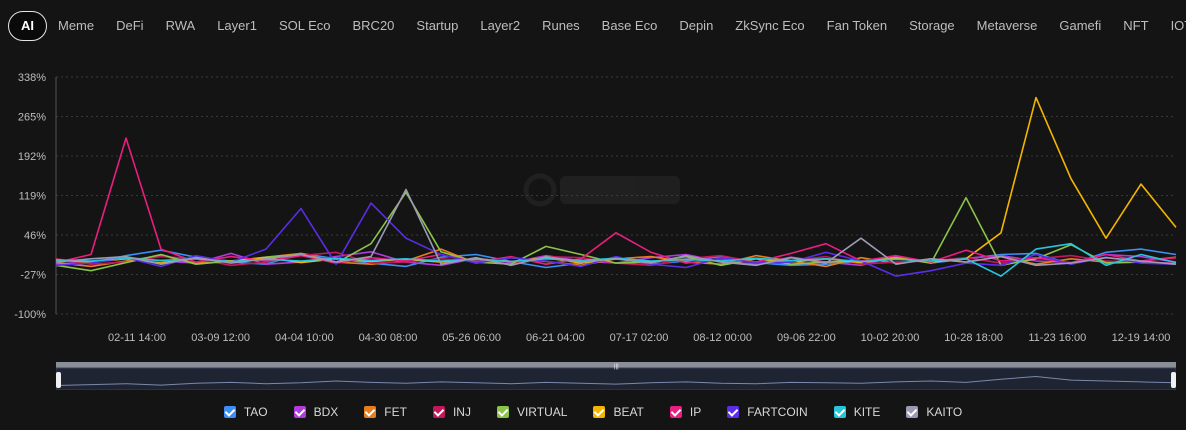 This screenshot has width=1186, height=430. Describe the element at coordinates (461, 412) in the screenshot. I see `legend-label: INJ` at that location.